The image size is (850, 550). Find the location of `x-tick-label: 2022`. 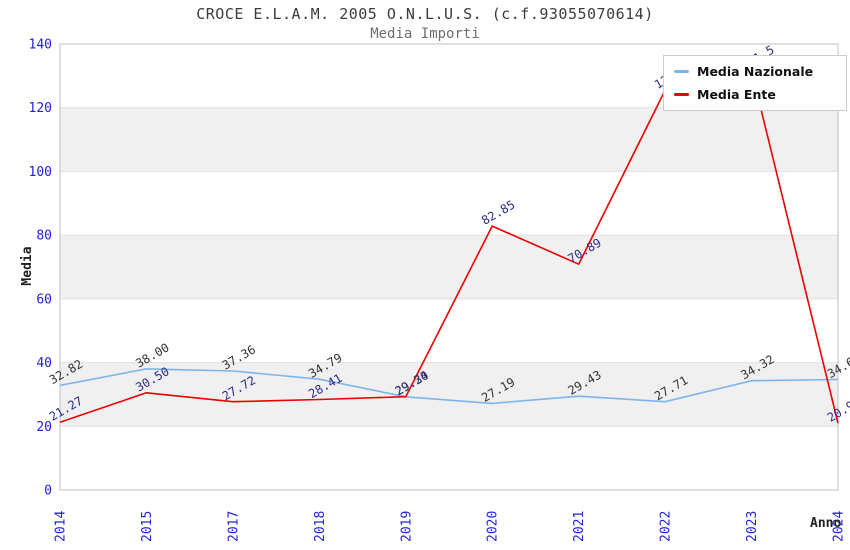

x-tick-label: 2022 is located at coordinates (666, 526).